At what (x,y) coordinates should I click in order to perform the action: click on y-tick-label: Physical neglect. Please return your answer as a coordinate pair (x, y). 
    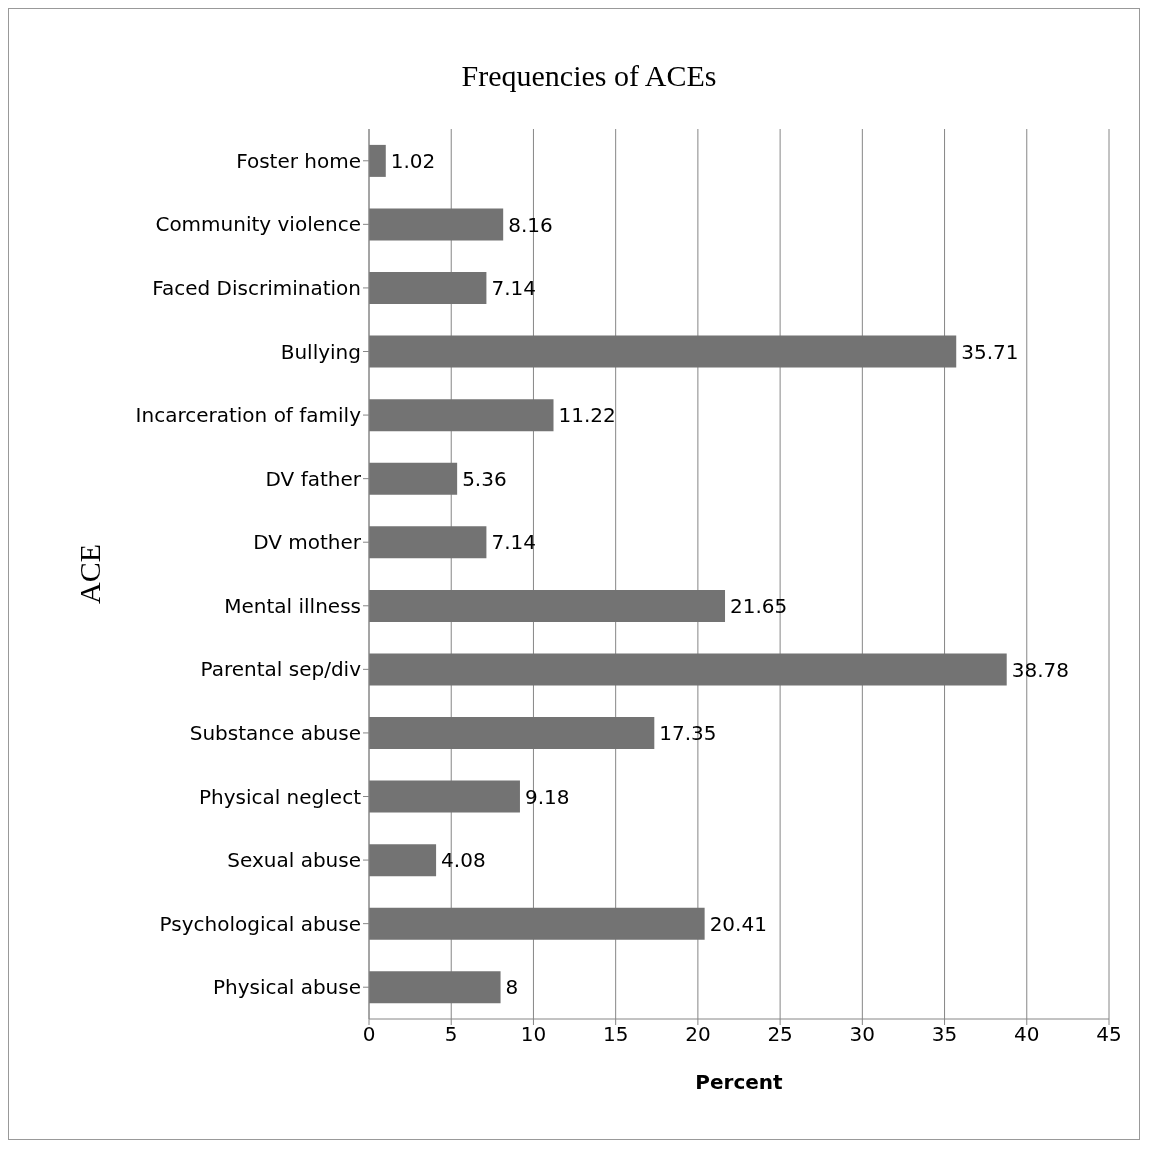
    Looking at the image, I should click on (280, 796).